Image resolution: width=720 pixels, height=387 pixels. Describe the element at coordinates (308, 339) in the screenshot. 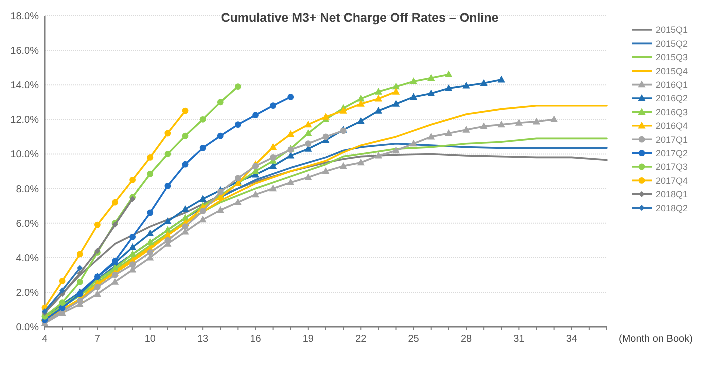

I see `x-tick-label: 19` at that location.